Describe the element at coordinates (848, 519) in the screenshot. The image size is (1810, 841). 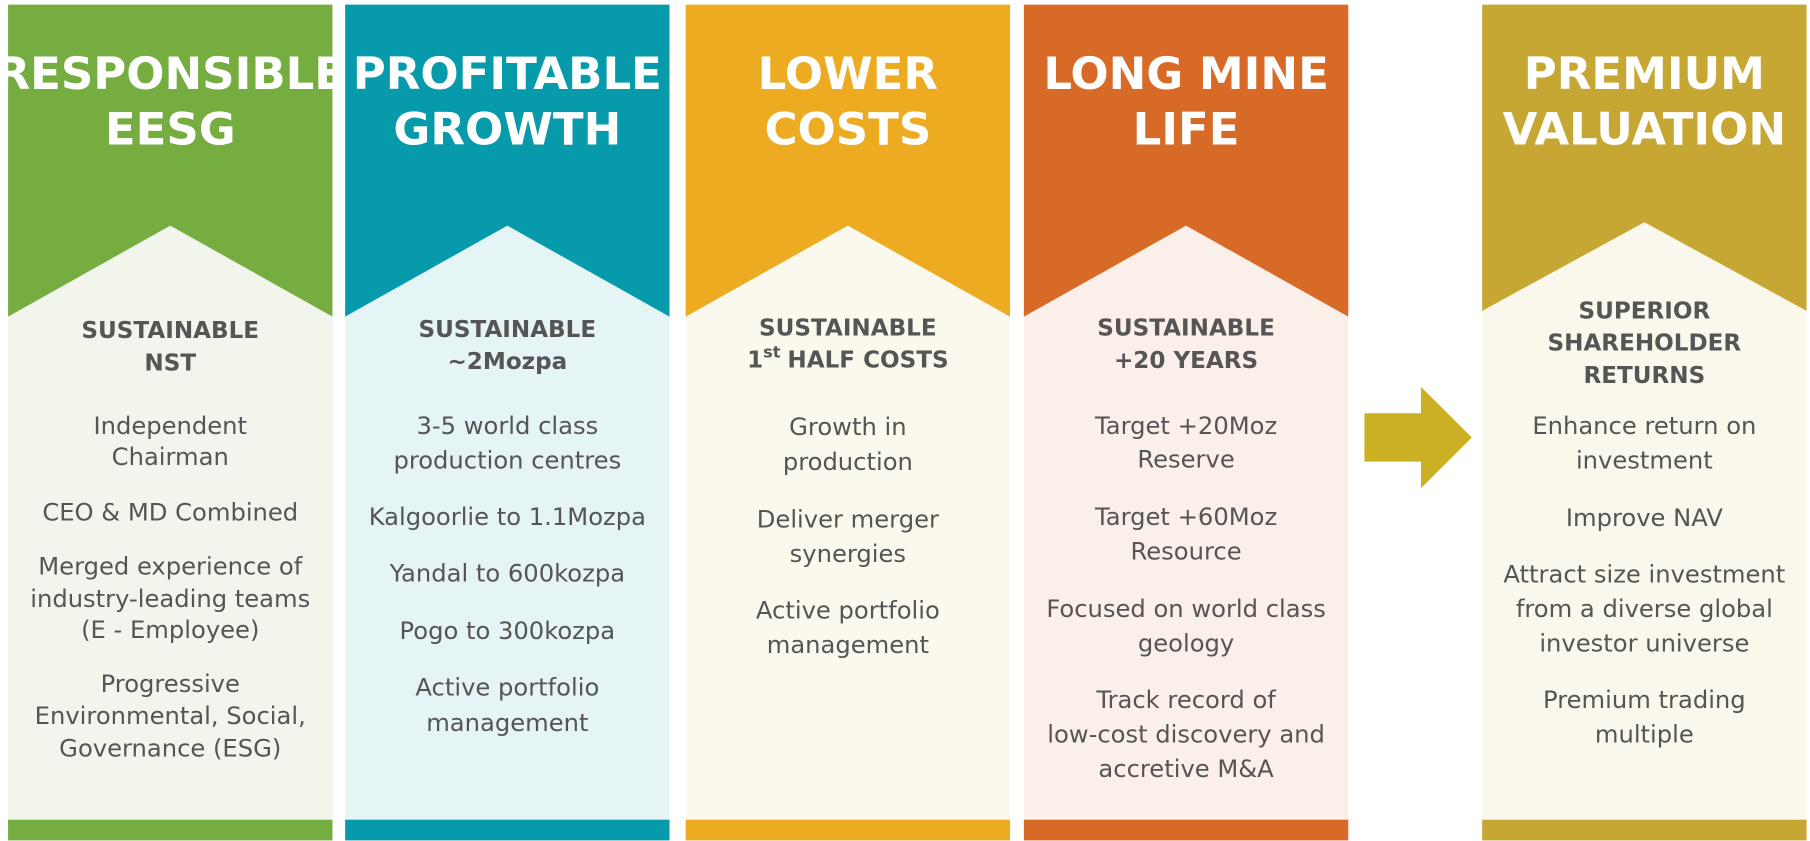
I see `pillar-item: Deliver merger` at that location.